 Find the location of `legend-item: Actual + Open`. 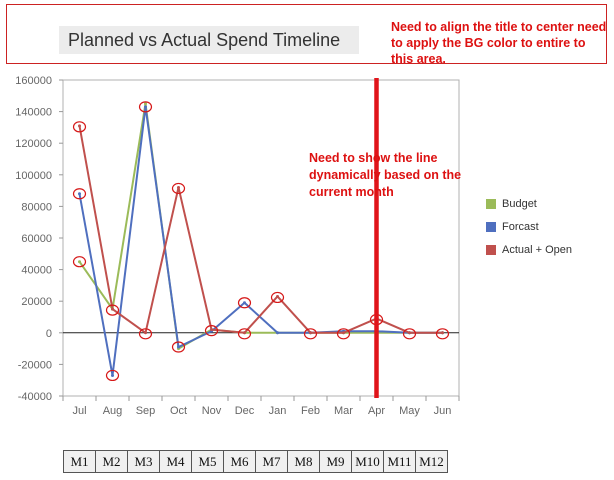

legend-item: Actual + Open is located at coordinates (529, 249).